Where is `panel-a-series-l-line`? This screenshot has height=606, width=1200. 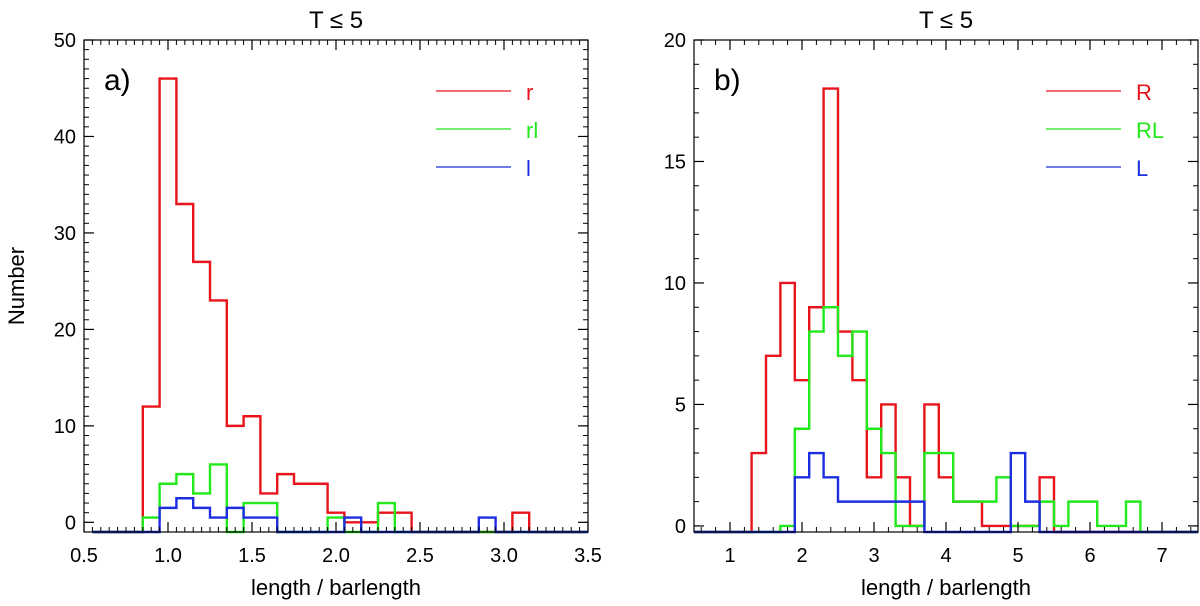
panel-a-series-l-line is located at coordinates (340, 515).